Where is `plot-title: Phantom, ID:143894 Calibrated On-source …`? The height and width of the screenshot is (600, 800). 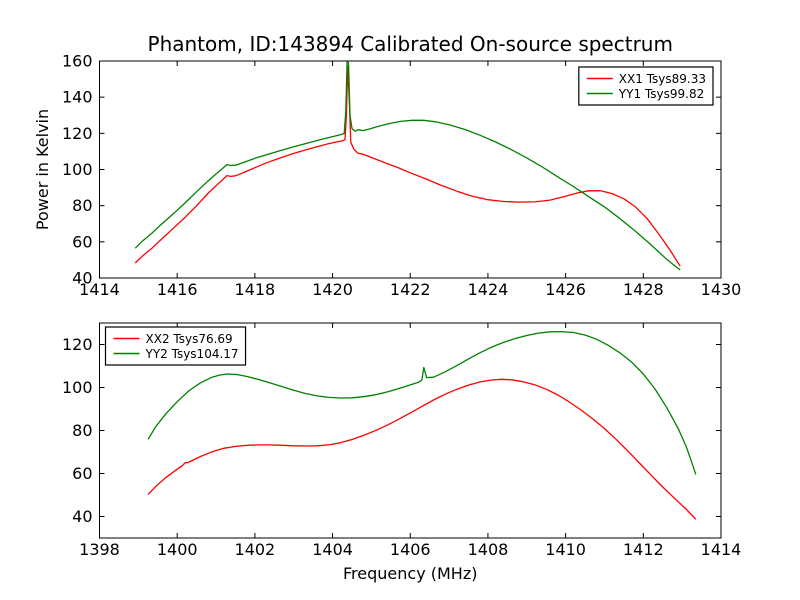 plot-title: Phantom, ID:143894 Calibrated On-source … is located at coordinates (410, 44).